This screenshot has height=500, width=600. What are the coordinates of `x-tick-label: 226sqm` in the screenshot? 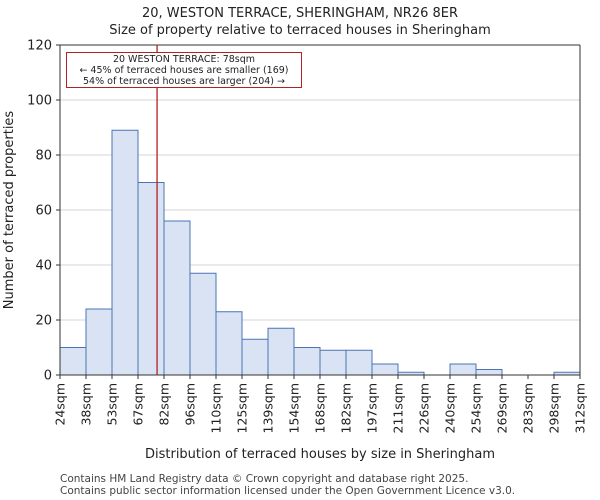 It's located at (424, 408).